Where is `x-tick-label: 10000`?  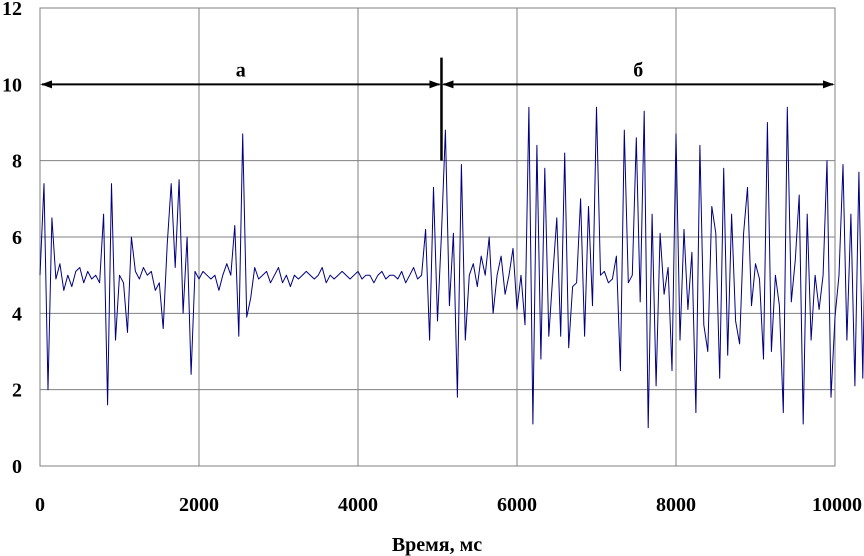
x-tick-label: 10000 is located at coordinates (837, 505).